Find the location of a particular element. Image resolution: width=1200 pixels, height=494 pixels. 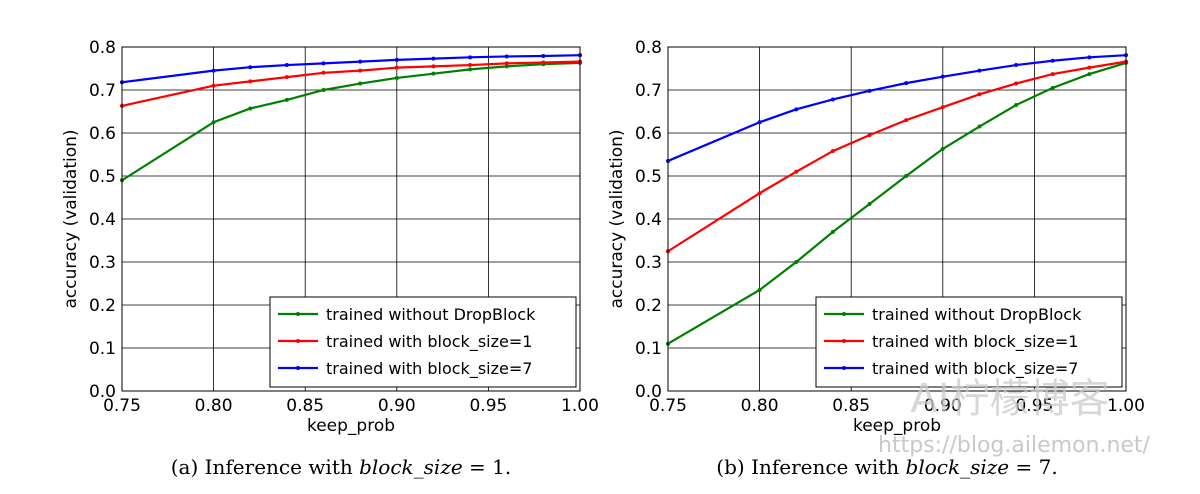

legend-entry: trained with block_size=7 is located at coordinates (975, 369).